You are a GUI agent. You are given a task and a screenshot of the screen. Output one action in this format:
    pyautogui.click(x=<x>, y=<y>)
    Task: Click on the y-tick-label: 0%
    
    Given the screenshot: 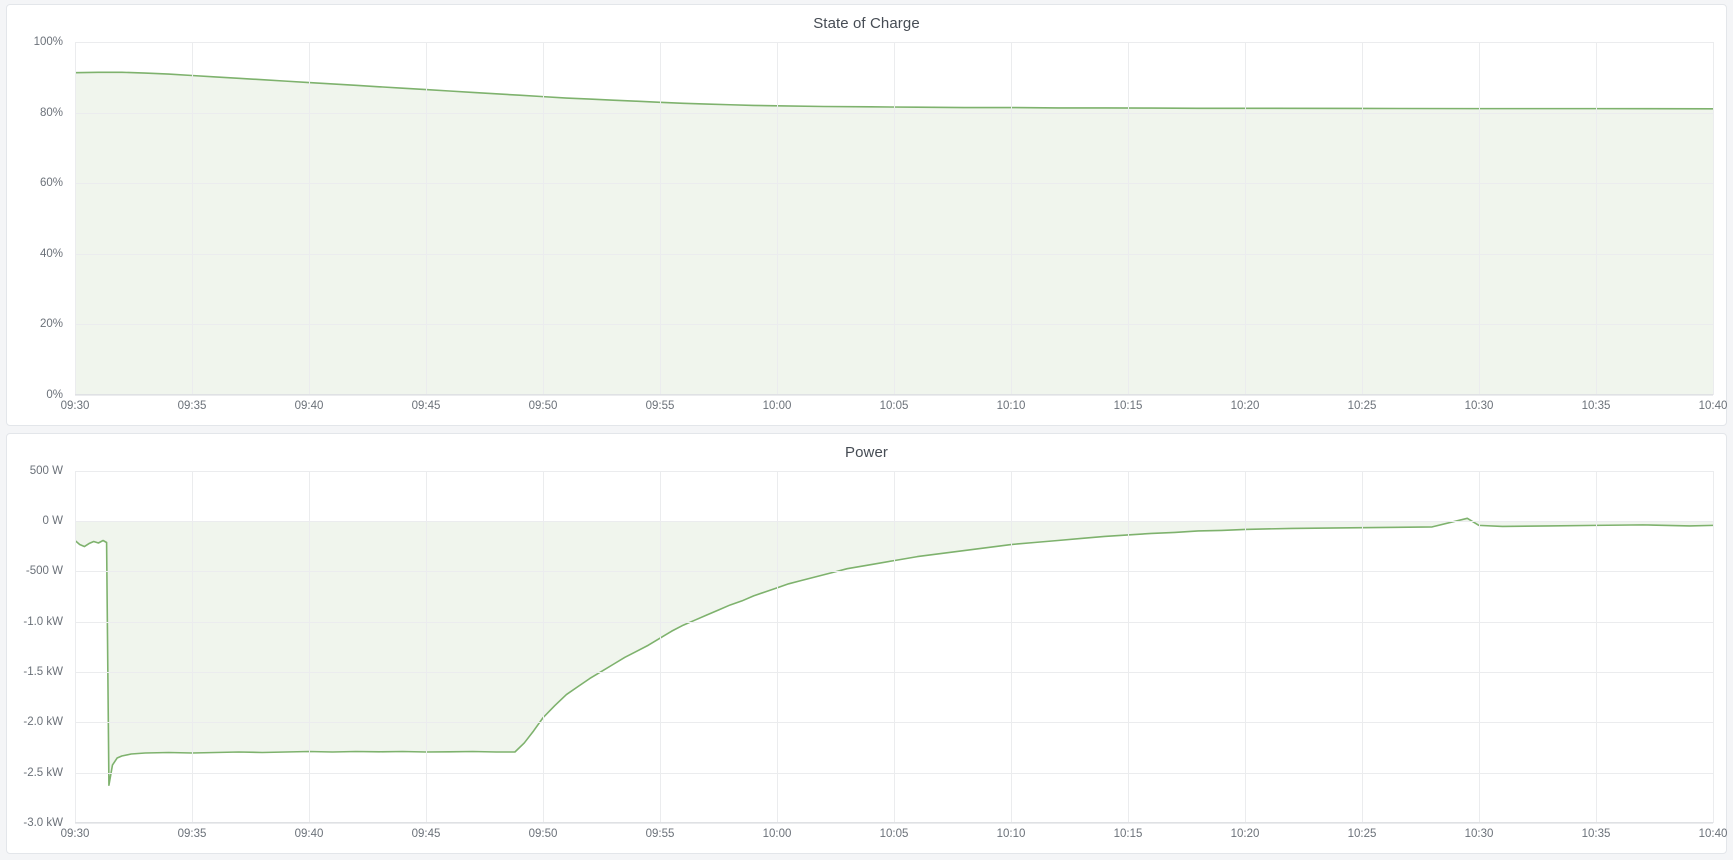 What is the action you would take?
    pyautogui.click(x=54, y=394)
    